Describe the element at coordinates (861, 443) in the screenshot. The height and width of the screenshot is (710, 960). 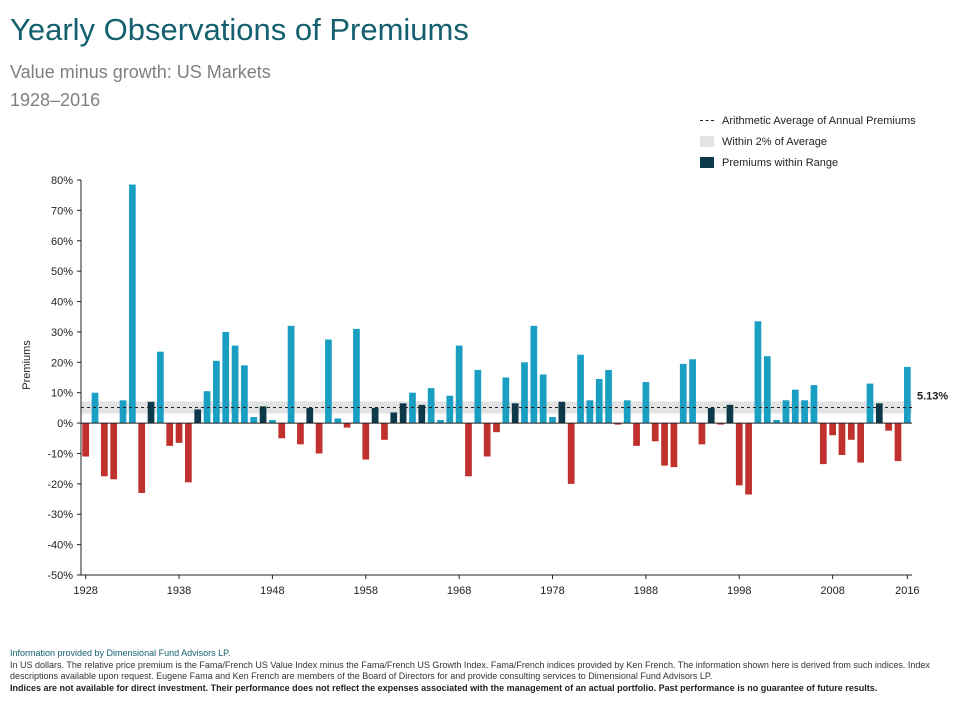
I see `bar-2011` at that location.